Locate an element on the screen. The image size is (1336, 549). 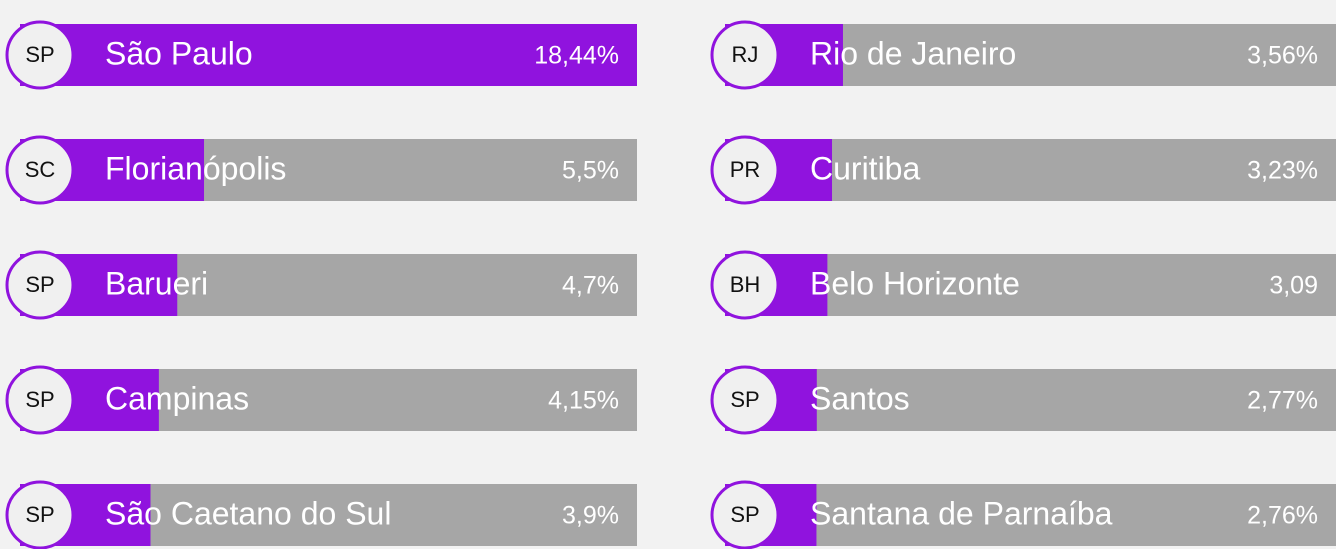
value-label: 4,7% is located at coordinates (590, 286).